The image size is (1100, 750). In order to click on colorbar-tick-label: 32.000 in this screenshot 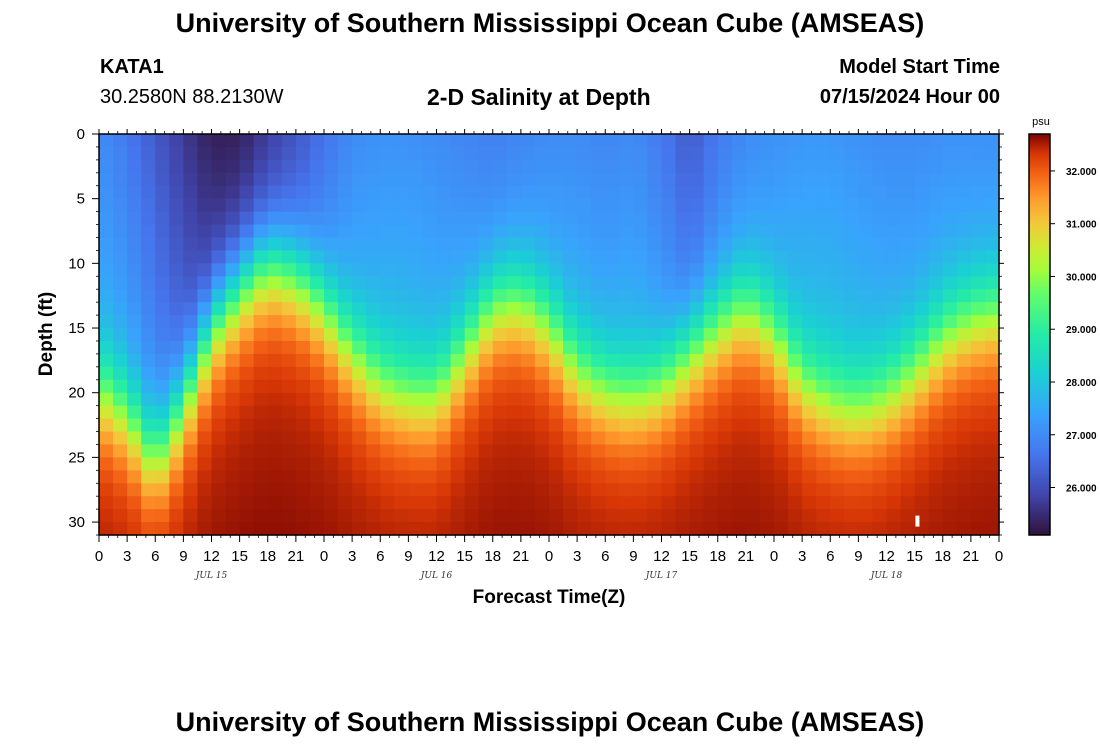, I will do `click(1081, 172)`.